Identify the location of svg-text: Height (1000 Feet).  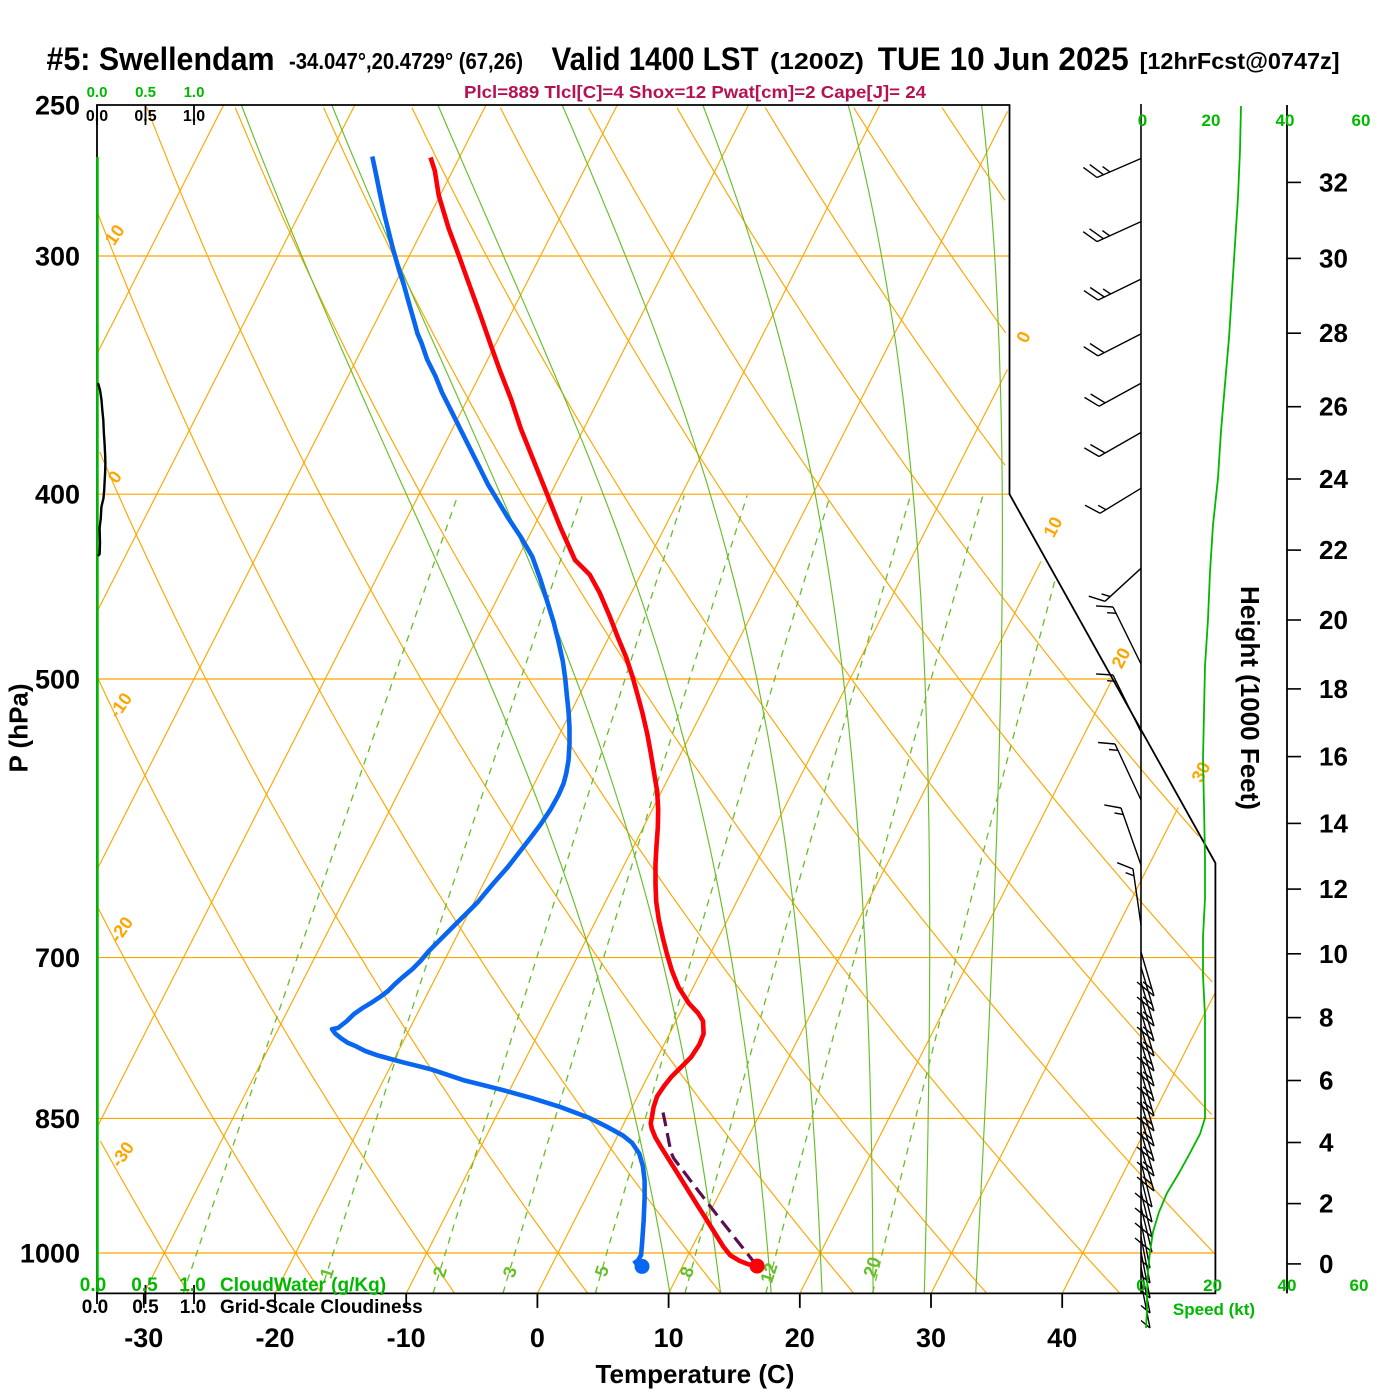
(1250, 698).